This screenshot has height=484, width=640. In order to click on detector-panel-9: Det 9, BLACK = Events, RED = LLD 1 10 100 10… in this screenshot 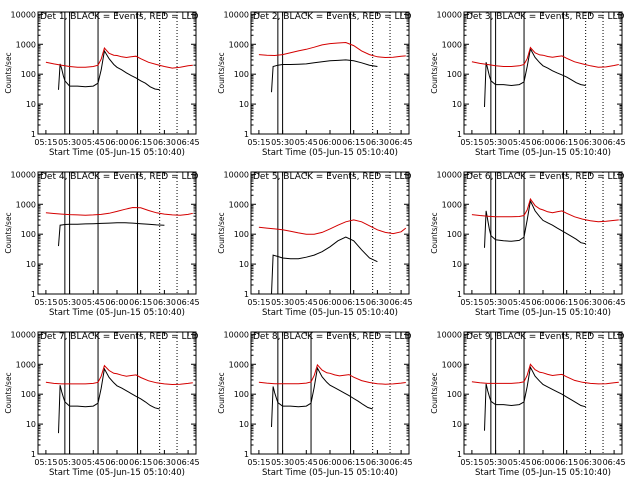, I will do `click(528, 404)`.